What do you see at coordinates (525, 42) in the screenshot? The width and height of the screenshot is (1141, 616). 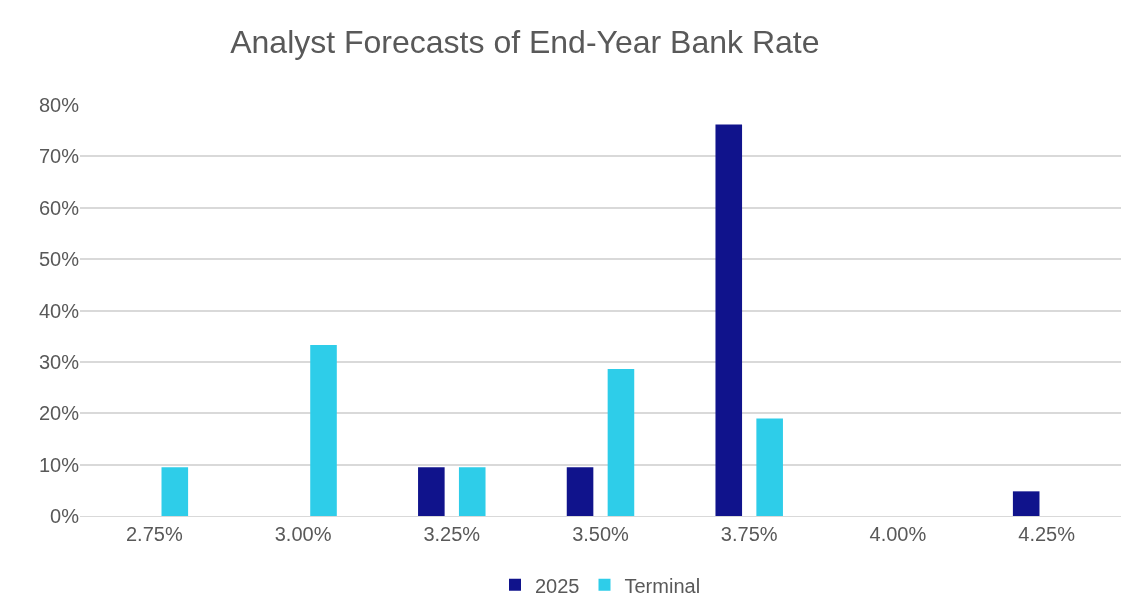 I see `chart-title: Analyst Forecasts of End-Year Bank Rate` at bounding box center [525, 42].